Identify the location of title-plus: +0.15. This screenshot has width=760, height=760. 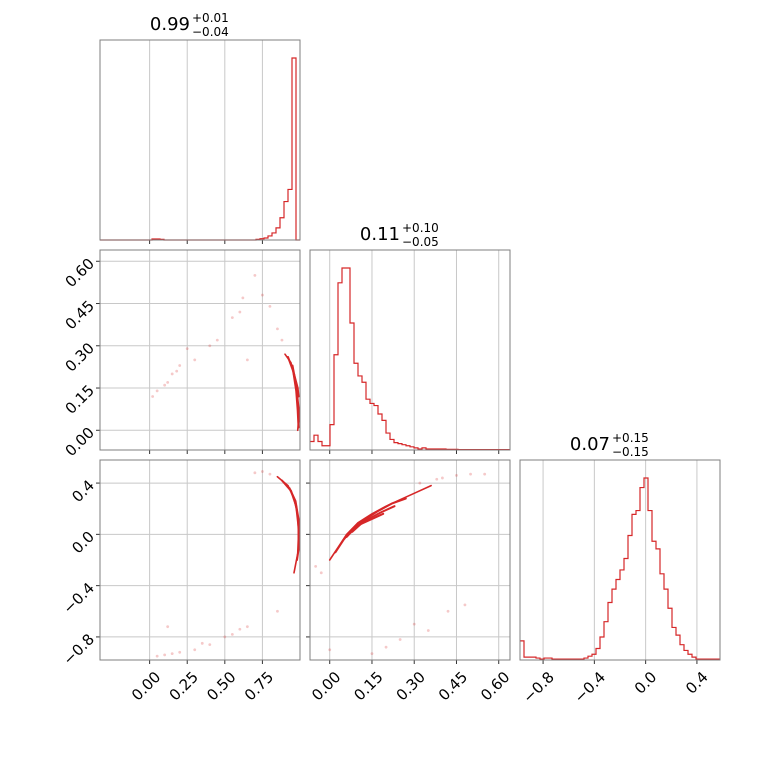
(630, 438).